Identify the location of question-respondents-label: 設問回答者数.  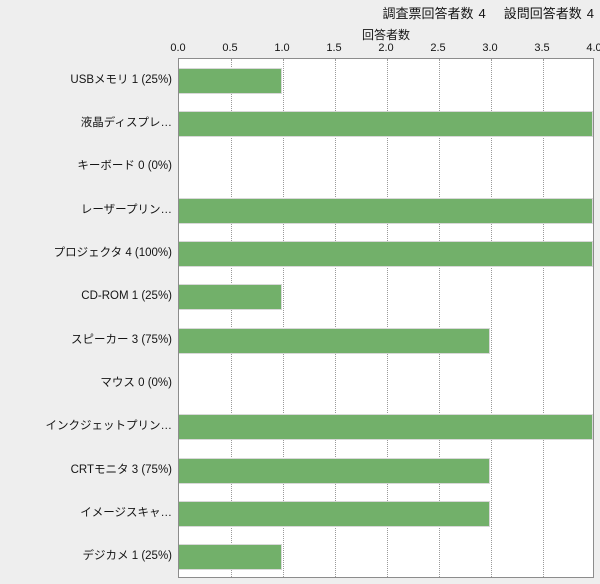
(542, 13).